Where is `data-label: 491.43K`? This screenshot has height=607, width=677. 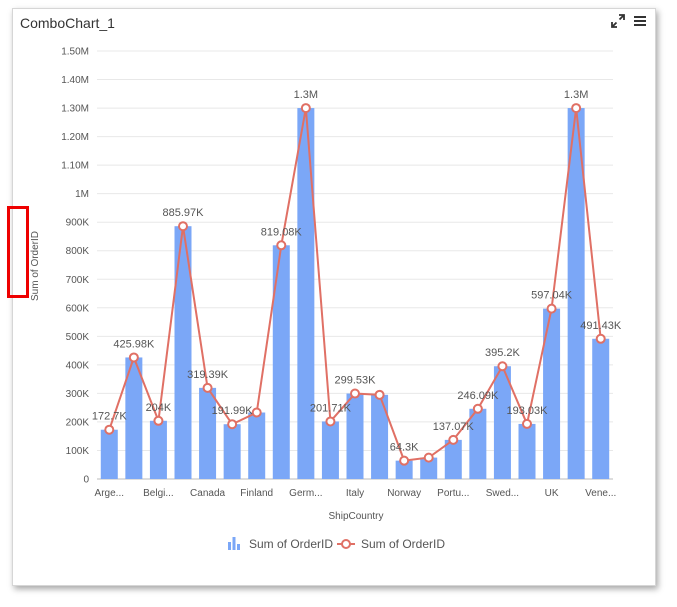 data-label: 491.43K is located at coordinates (601, 326).